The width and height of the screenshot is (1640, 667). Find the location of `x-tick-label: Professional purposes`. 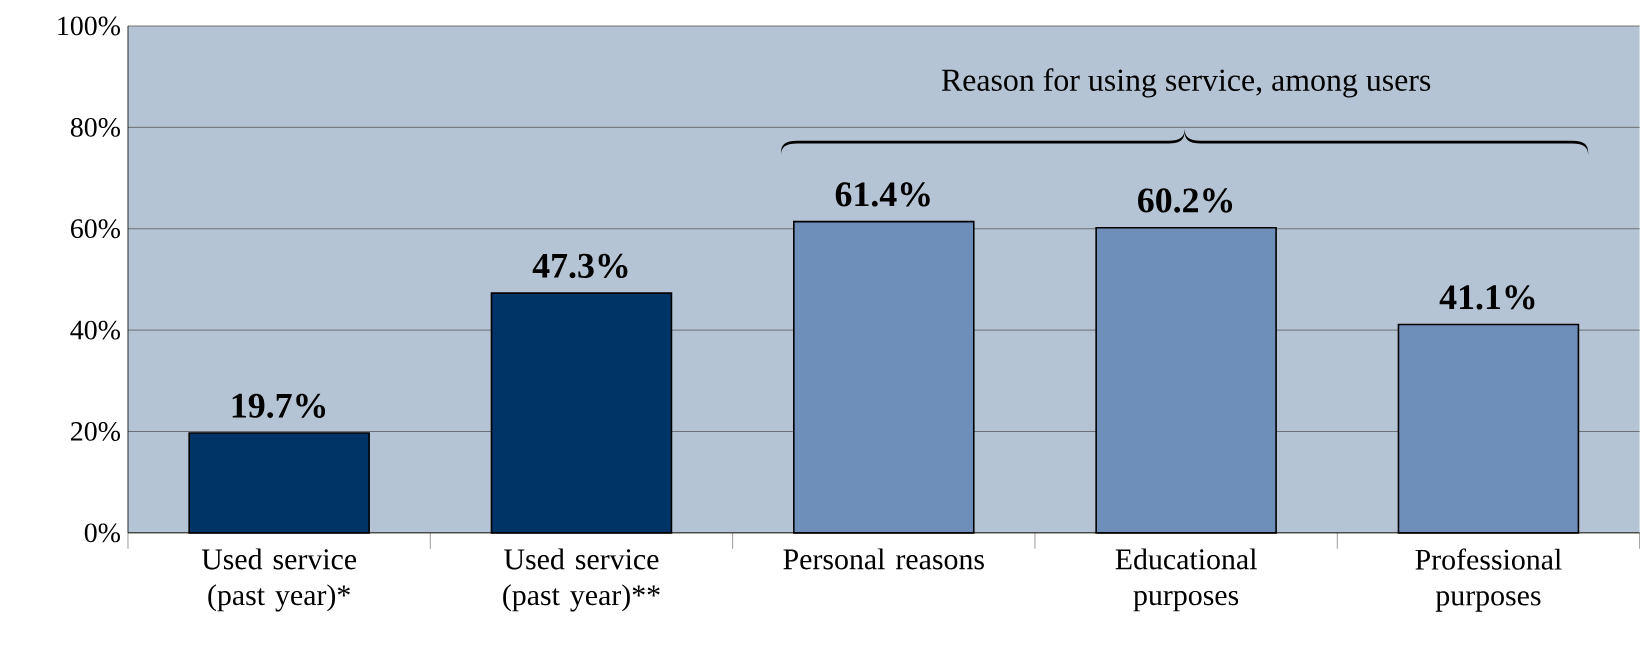

x-tick-label: Professional purposes is located at coordinates (1488, 580).